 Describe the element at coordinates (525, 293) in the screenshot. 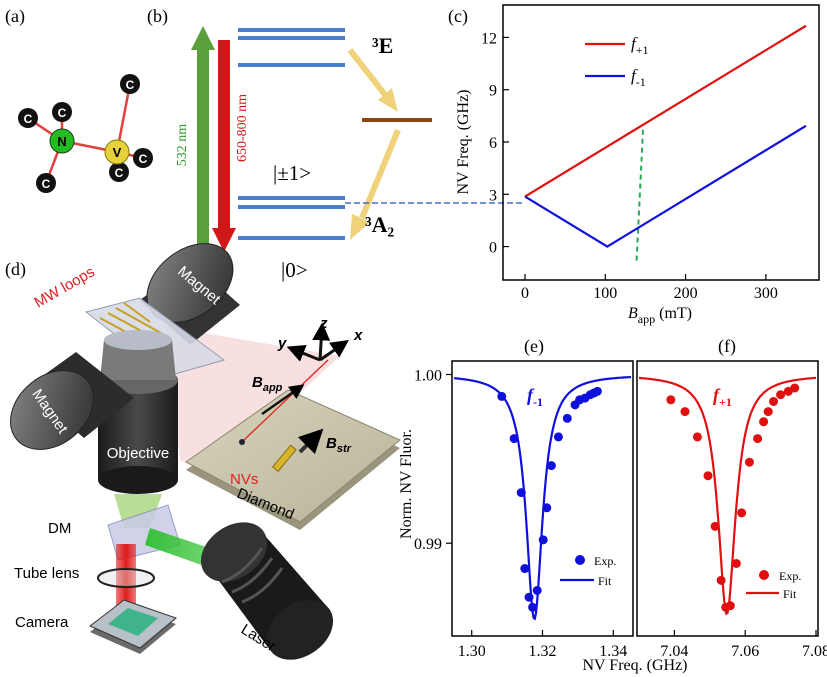

I see `chart-c-xtick-label: 0` at that location.